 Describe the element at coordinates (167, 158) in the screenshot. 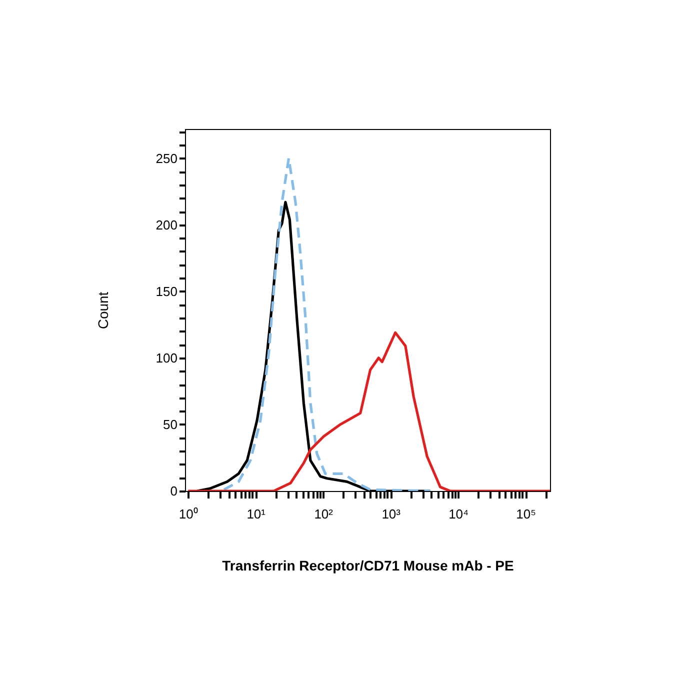

I see `y-tick-label: 250` at that location.